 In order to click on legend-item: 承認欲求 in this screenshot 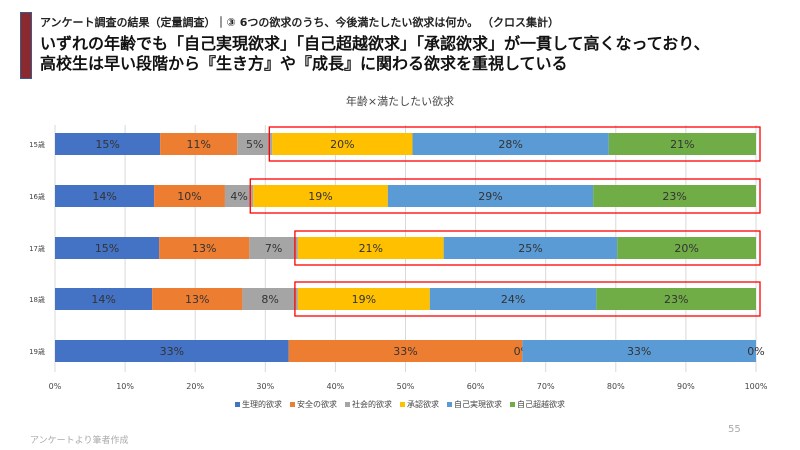, I will do `click(419, 404)`.